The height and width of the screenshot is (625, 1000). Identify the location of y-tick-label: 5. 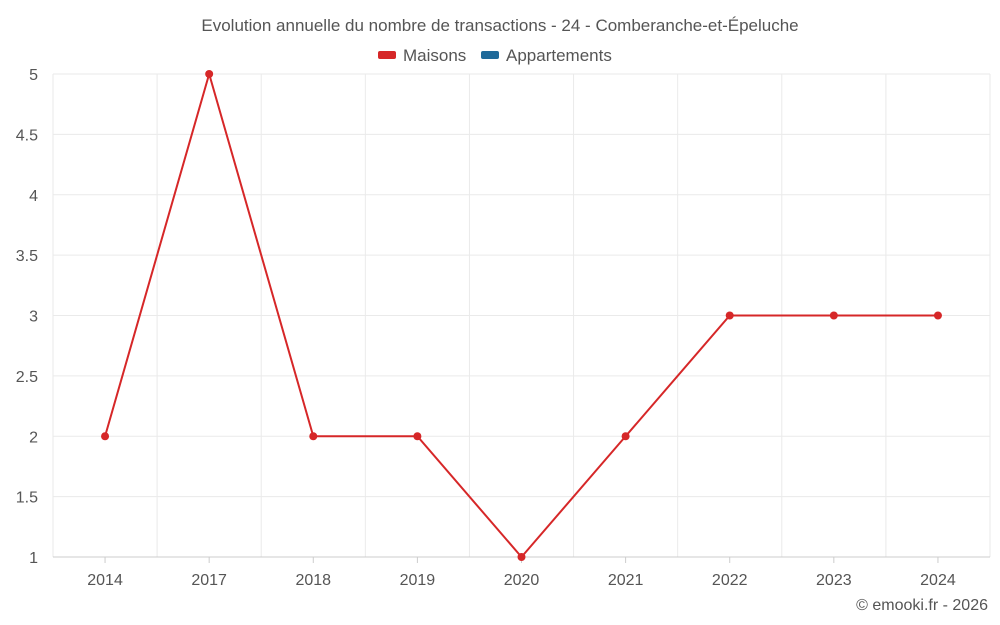
(33, 75).